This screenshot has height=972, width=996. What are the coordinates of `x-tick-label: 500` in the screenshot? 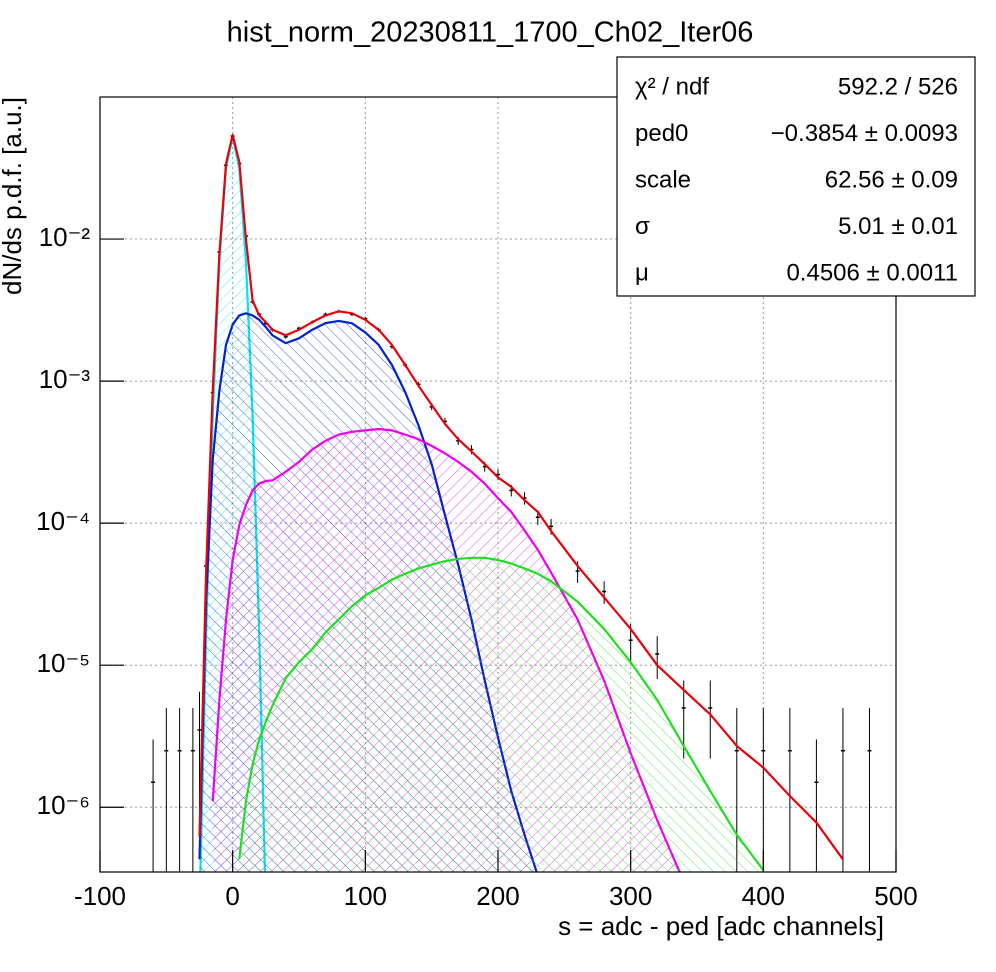 It's located at (895, 896).